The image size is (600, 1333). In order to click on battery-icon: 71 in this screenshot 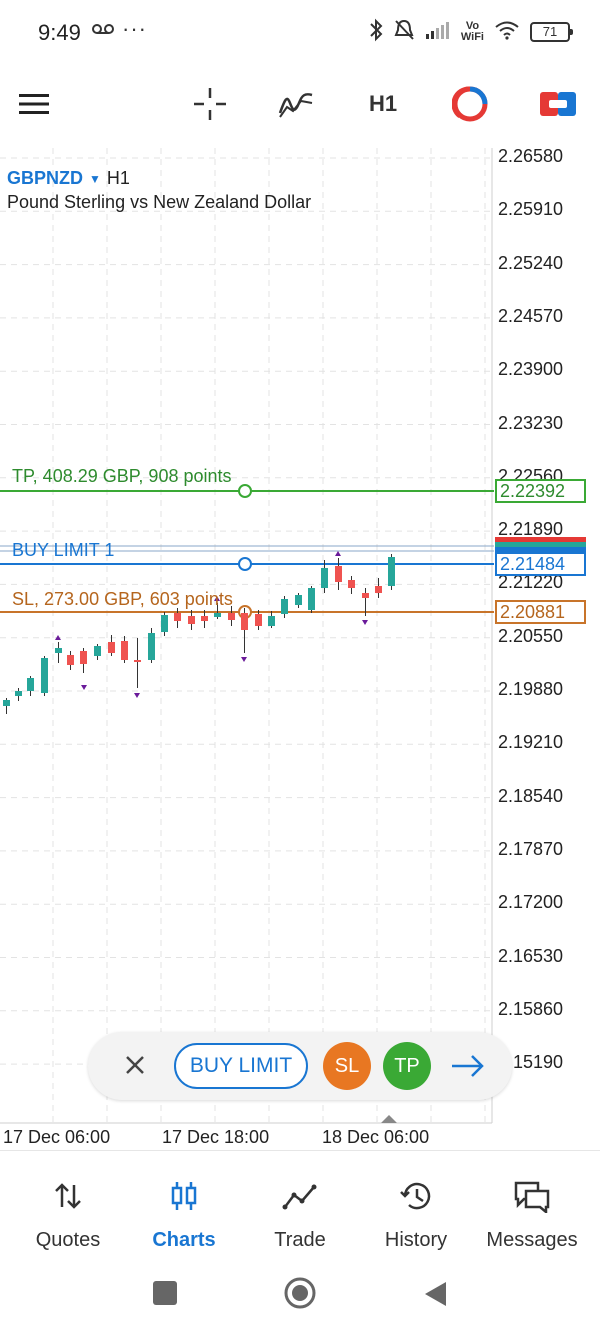, I will do `click(551, 32)`.